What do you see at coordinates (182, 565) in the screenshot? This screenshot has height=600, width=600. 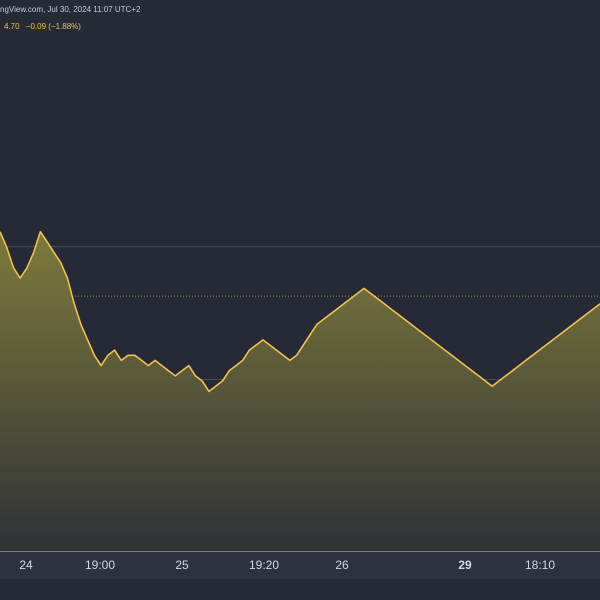 I see `x-tick-label: 25` at bounding box center [182, 565].